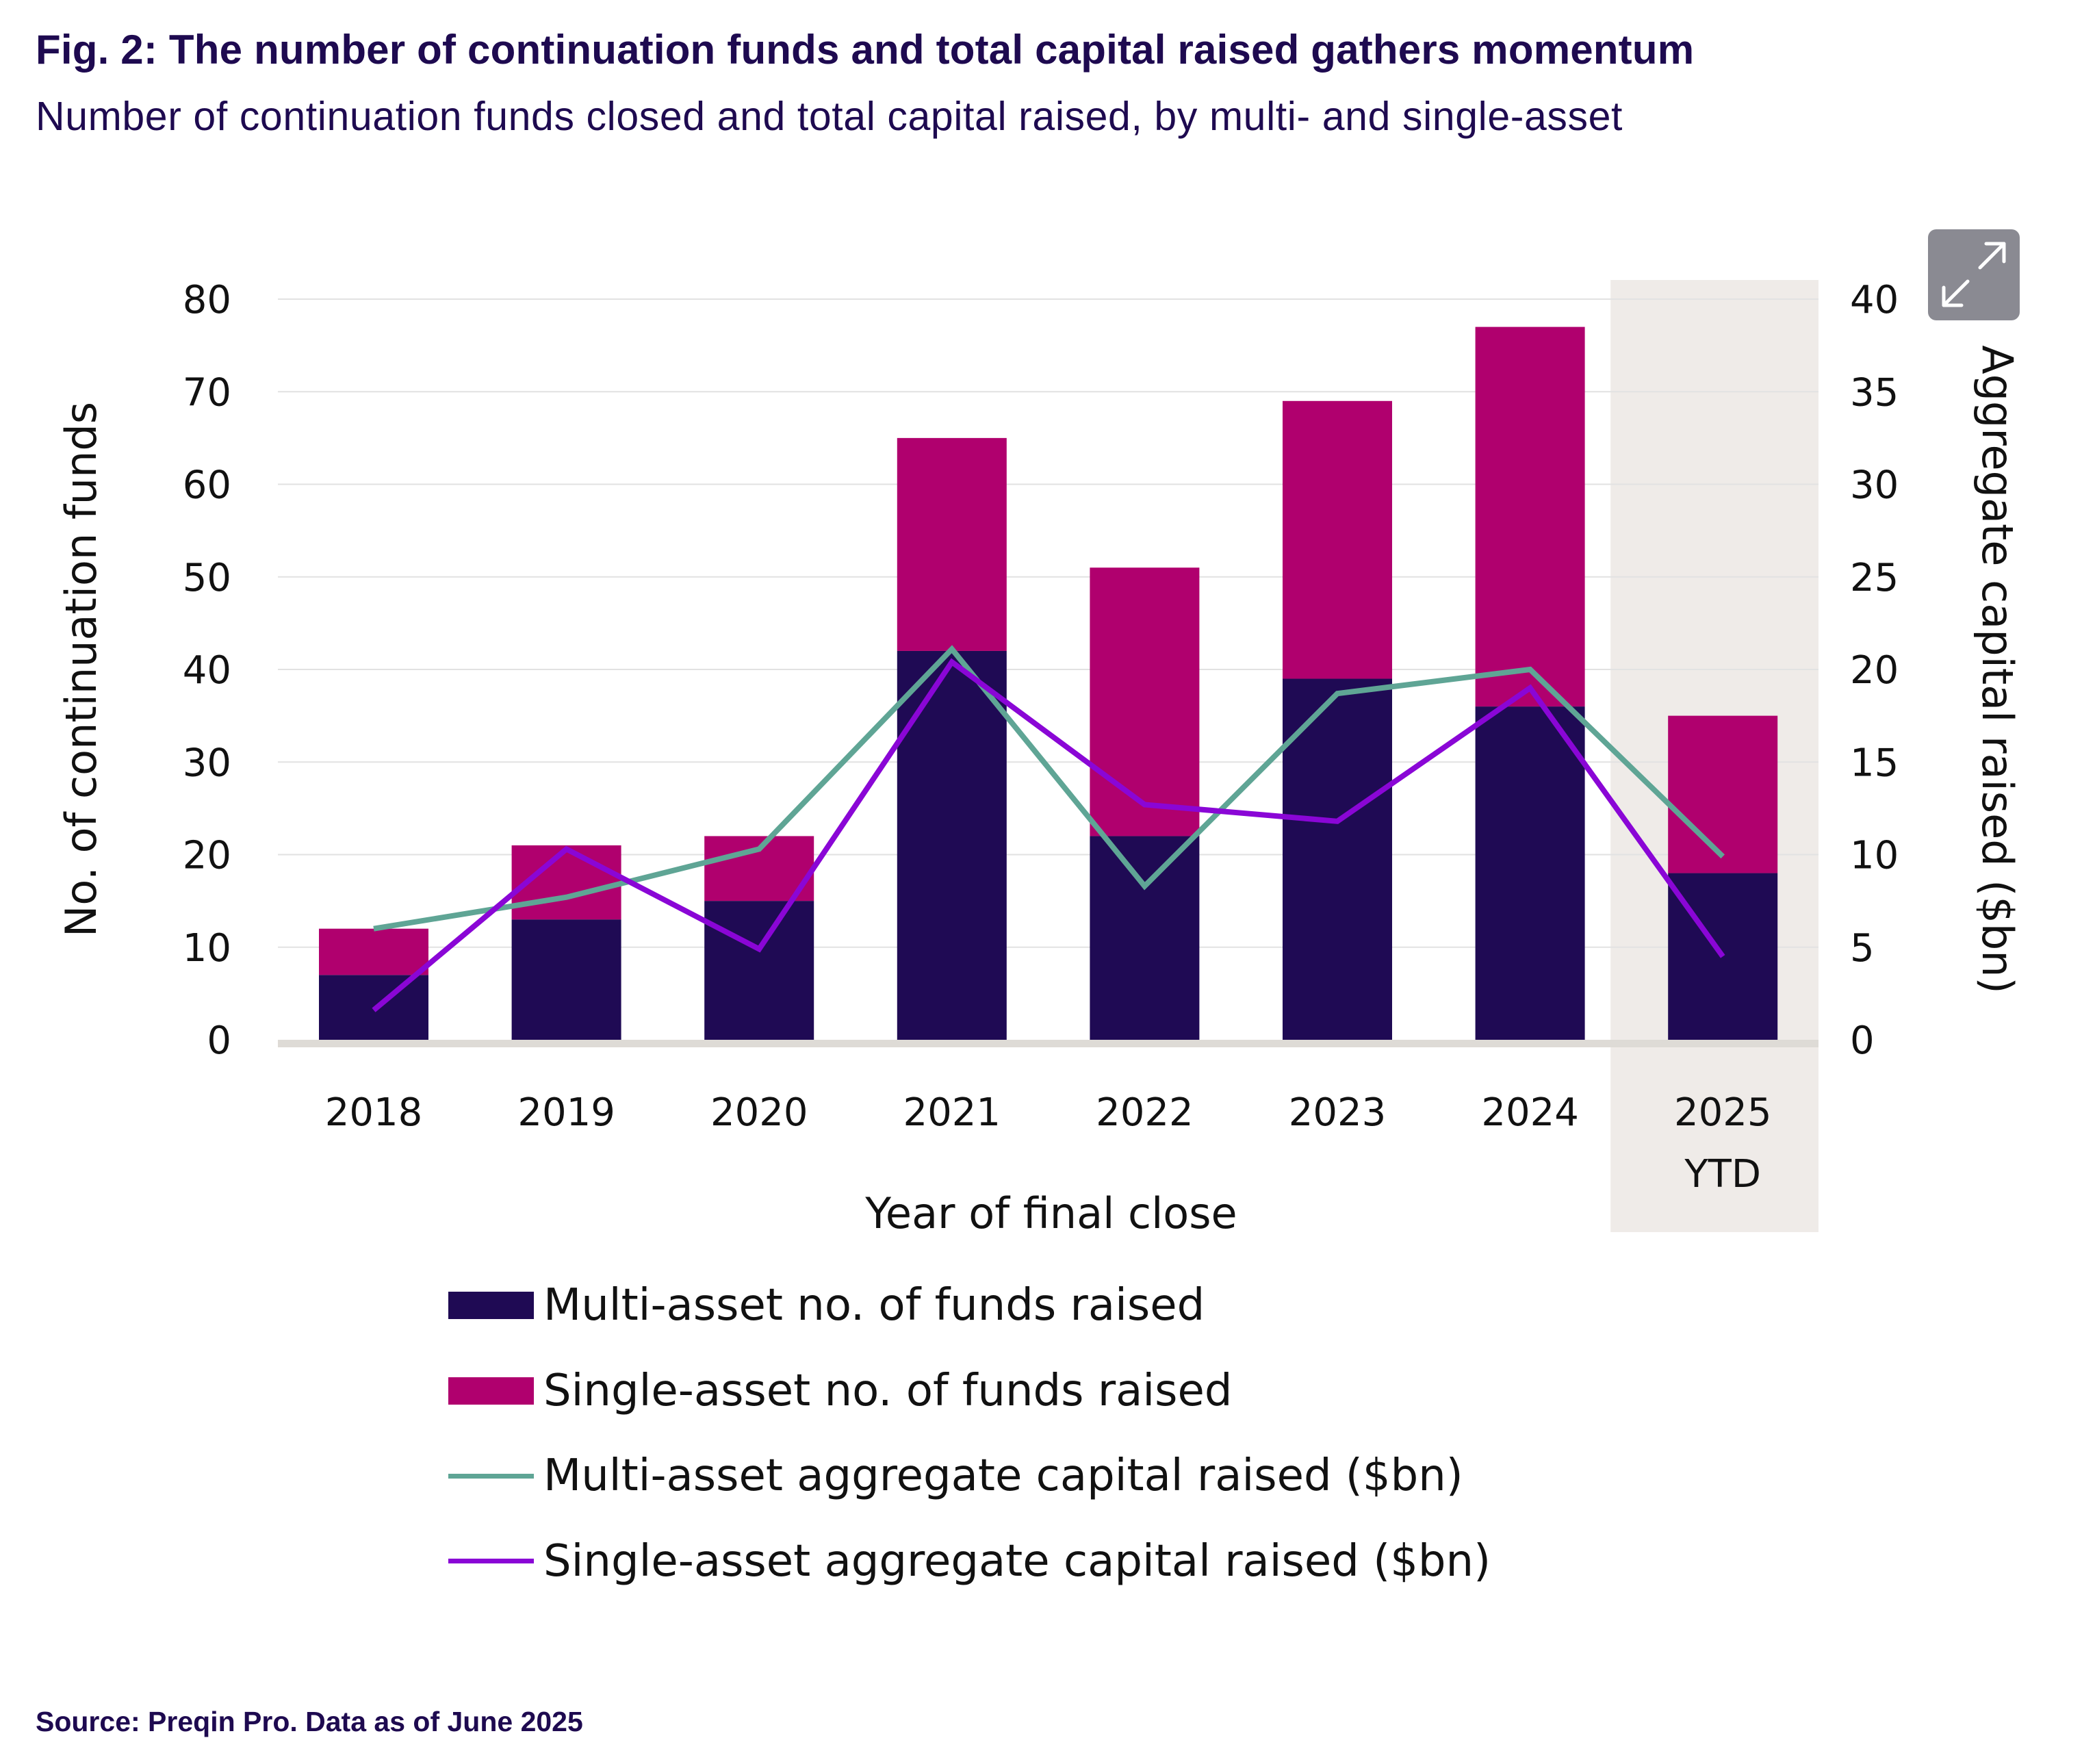 The height and width of the screenshot is (1764, 2095). I want to click on x-tick-label: 2018, so click(374, 1112).